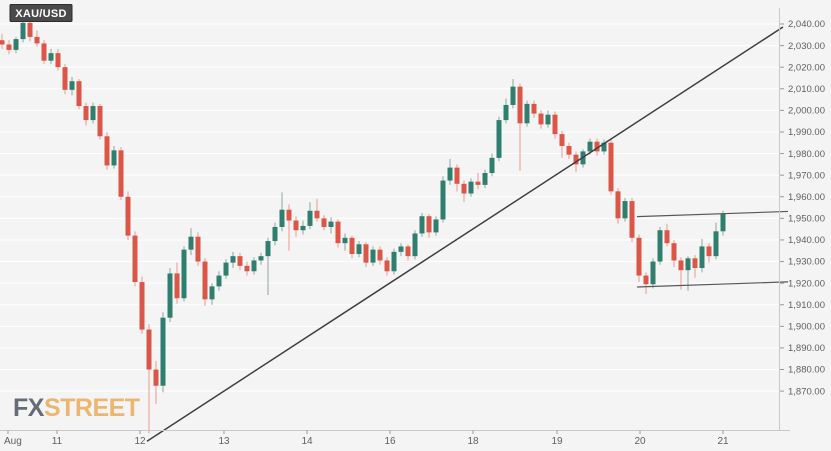  Describe the element at coordinates (723, 441) in the screenshot. I see `x-axis-label: 21` at that location.